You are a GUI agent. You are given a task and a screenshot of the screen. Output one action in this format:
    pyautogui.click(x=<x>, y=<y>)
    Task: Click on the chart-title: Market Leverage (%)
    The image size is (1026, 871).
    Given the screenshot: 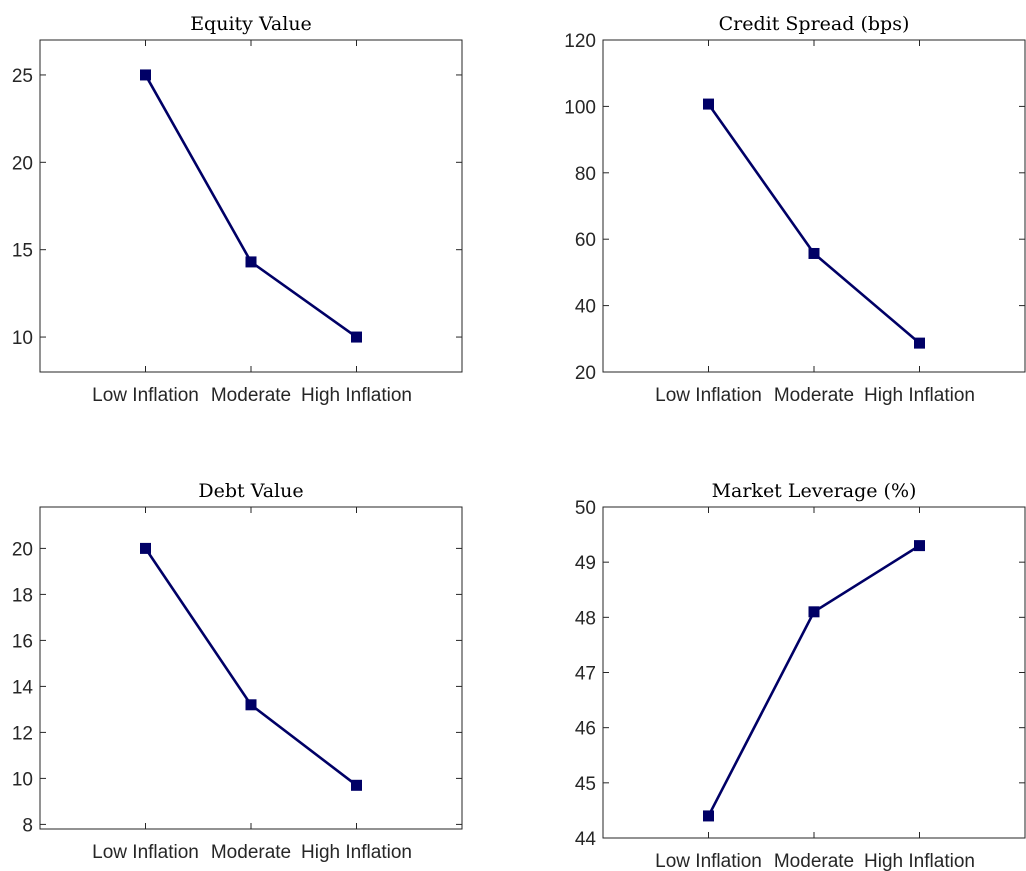 What is the action you would take?
    pyautogui.click(x=814, y=491)
    